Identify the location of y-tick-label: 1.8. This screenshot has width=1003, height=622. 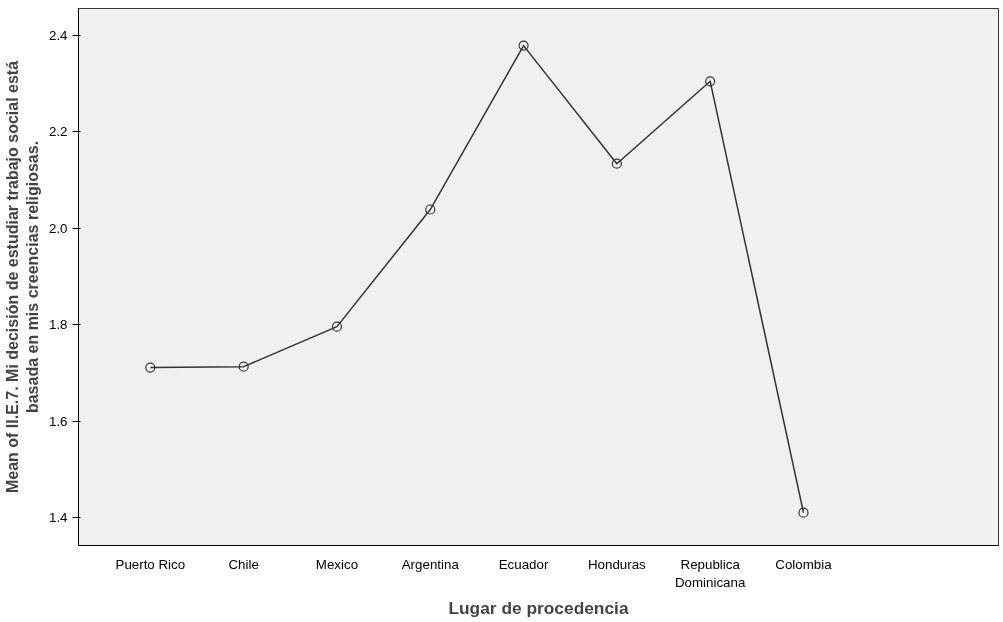
(58, 325).